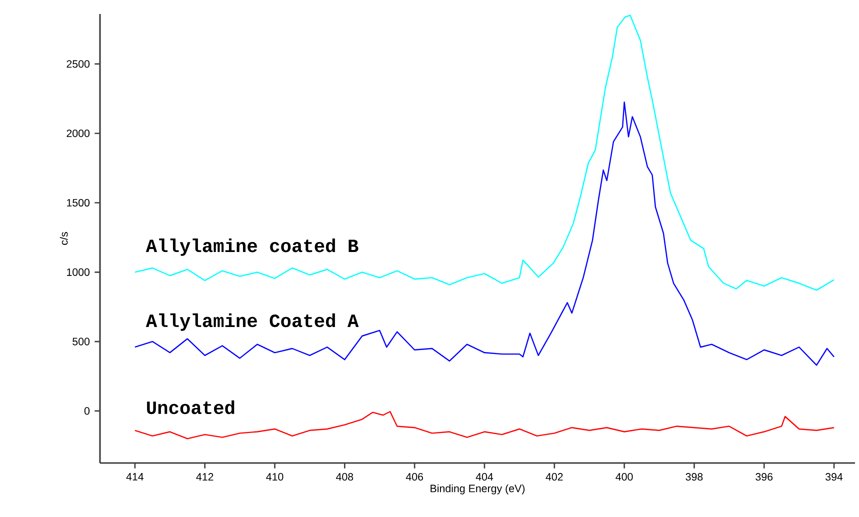 The image size is (859, 517). What do you see at coordinates (275, 477) in the screenshot?
I see `x-tick-label: 410` at bounding box center [275, 477].